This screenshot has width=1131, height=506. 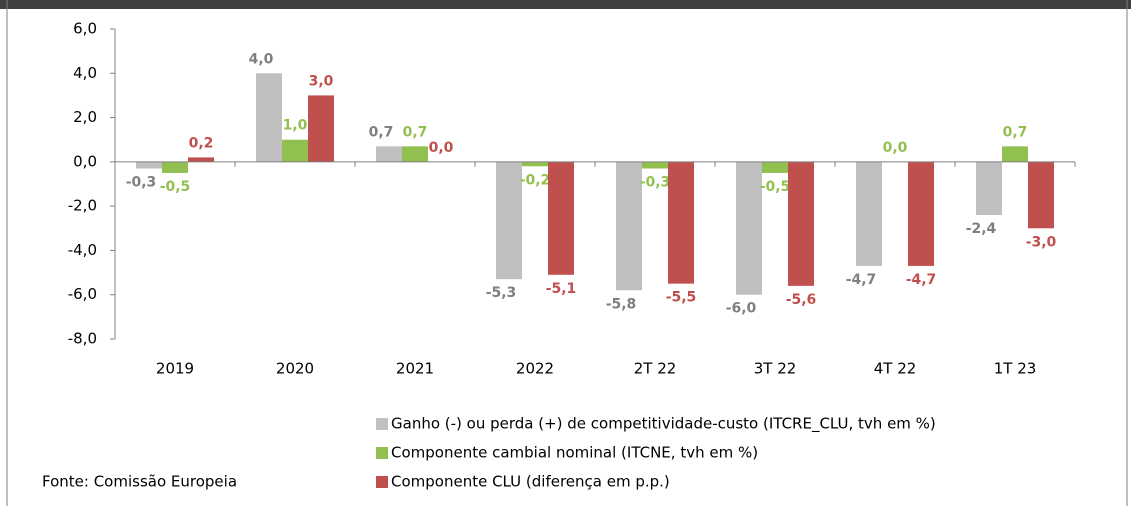 I want to click on value-label: -3,0, so click(x=1041, y=242).